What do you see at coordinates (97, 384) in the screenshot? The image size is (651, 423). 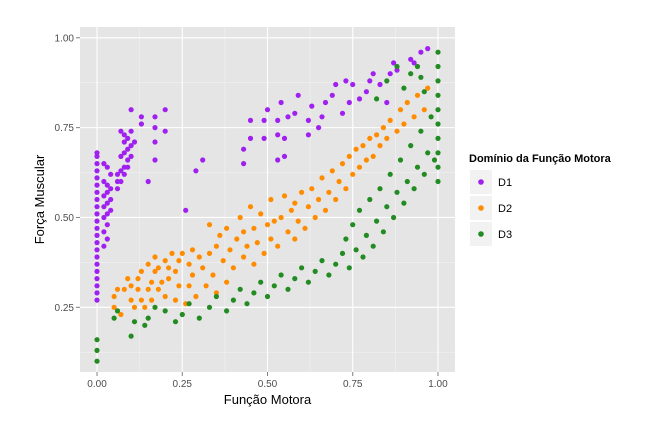 I see `x-tick-label: 0.00` at bounding box center [97, 384].